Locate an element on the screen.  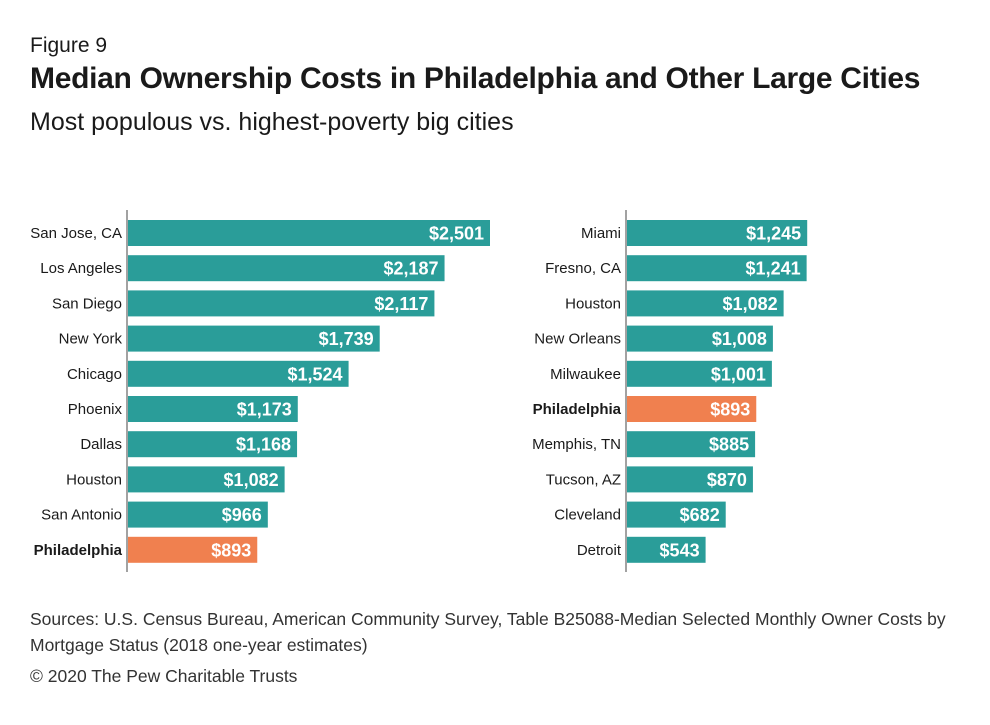
left-category-label: Chicago is located at coordinates (94, 374).